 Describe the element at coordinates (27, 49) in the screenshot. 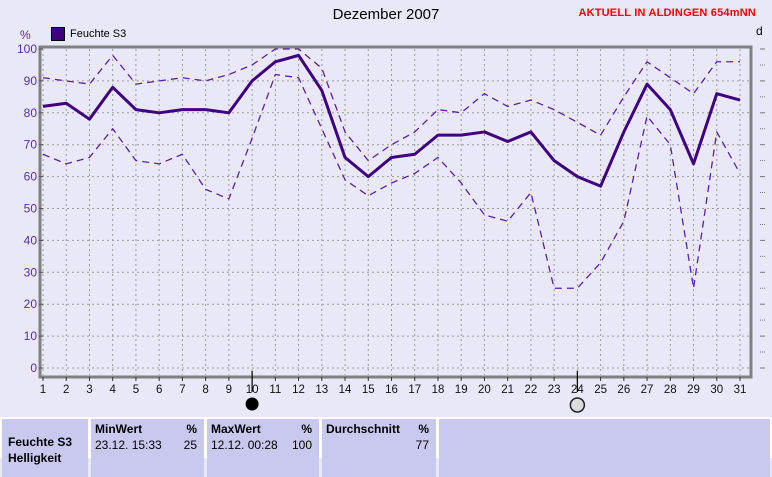

I see `y-tick-label: 100` at that location.